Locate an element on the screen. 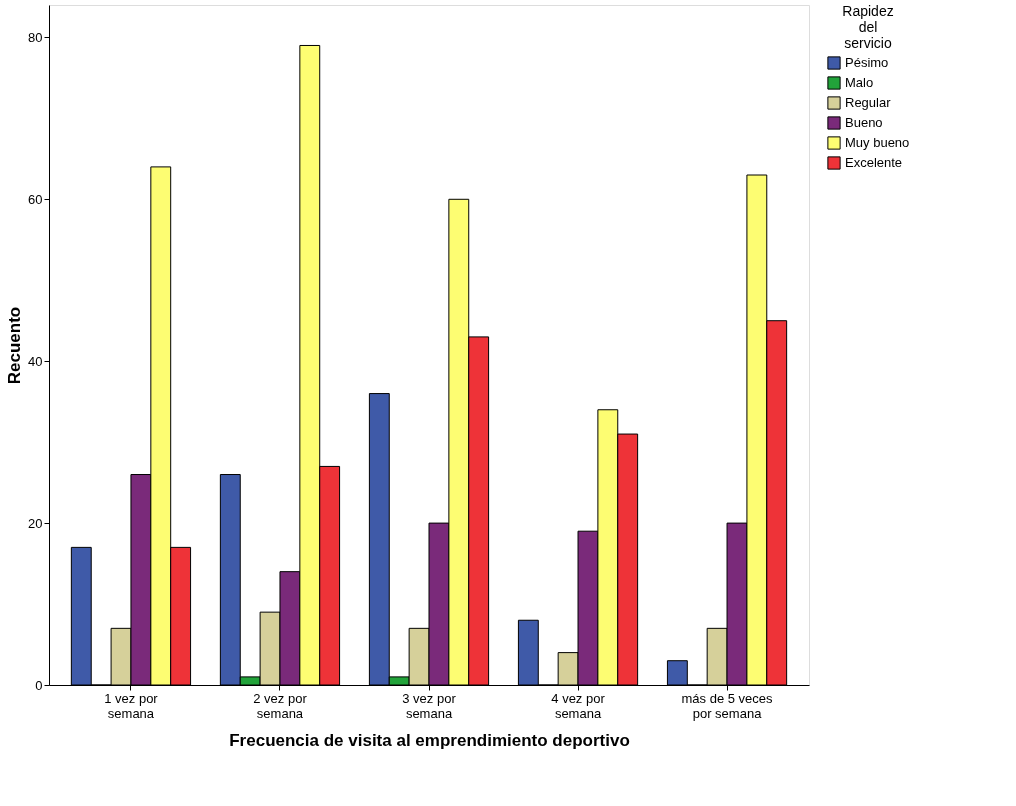 This screenshot has width=1016, height=806. x-tick-label: 1 vez por semana is located at coordinates (131, 705).